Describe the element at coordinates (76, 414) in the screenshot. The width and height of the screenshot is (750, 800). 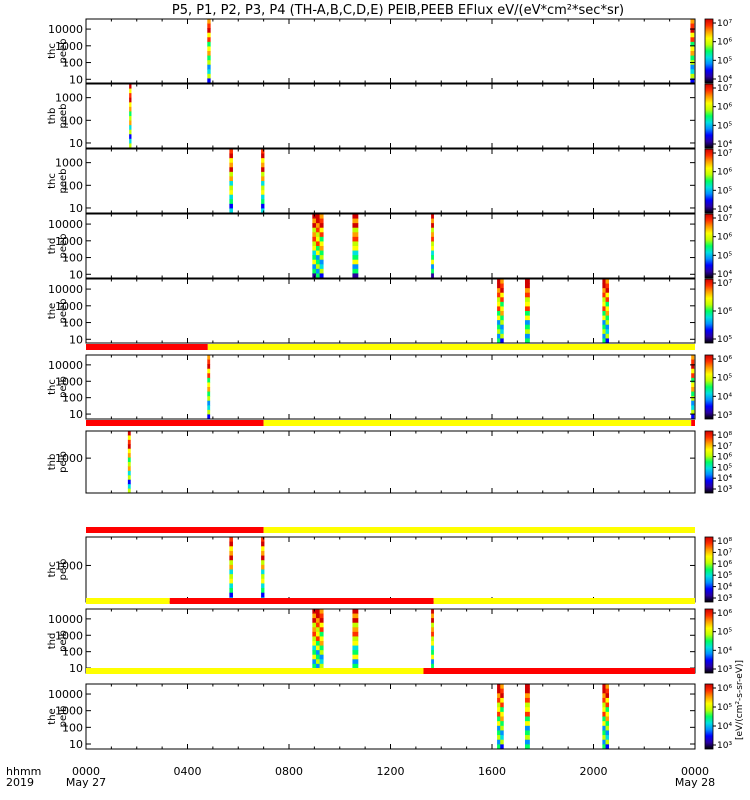
I see `y-tick-label: 10` at that location.